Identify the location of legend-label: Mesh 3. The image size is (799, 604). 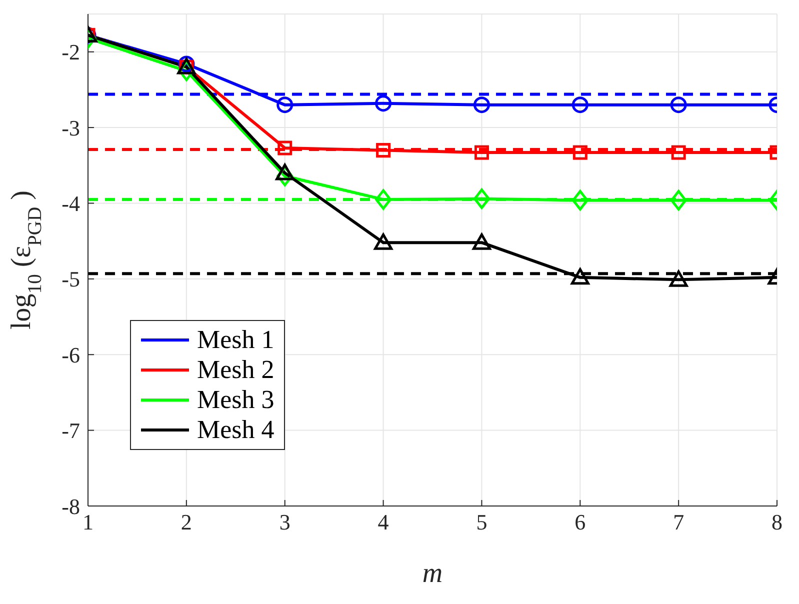
(235, 400).